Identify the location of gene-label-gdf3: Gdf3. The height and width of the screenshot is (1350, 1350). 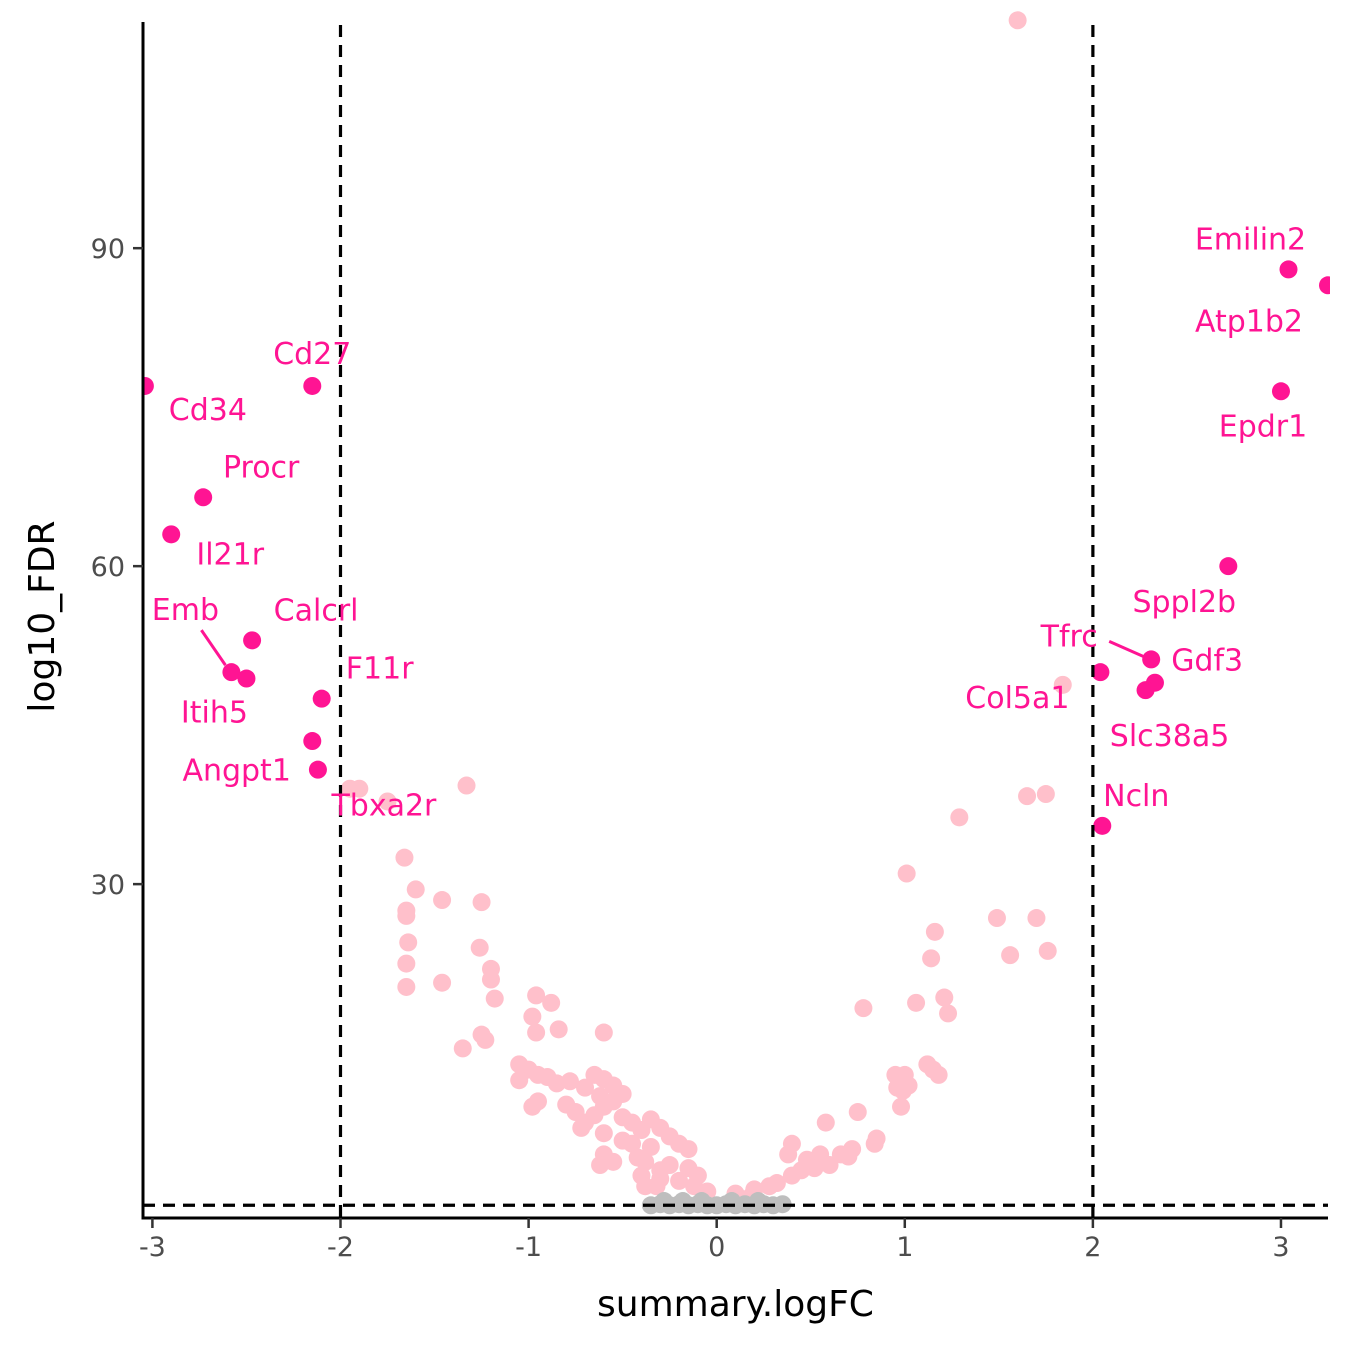
(1207, 660).